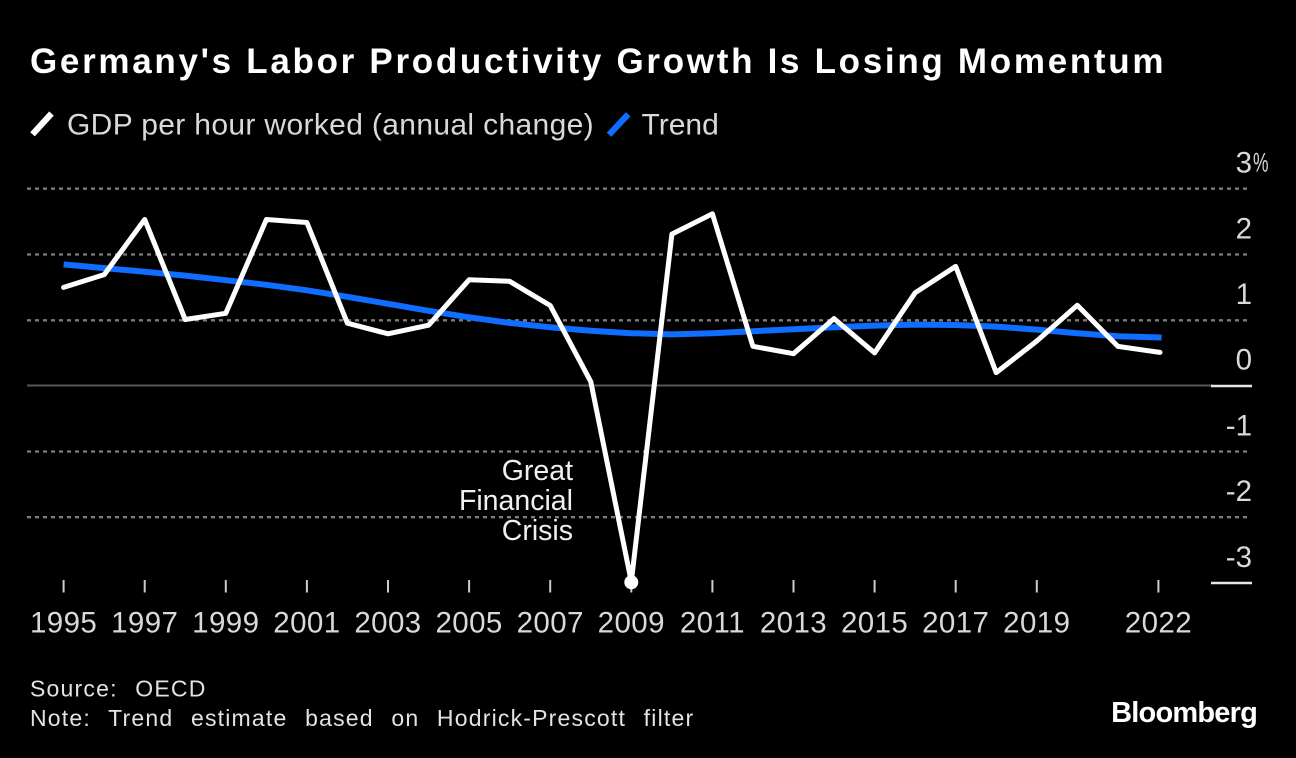 This screenshot has width=1296, height=758. What do you see at coordinates (1239, 557) in the screenshot?
I see `svg-text: -3` at bounding box center [1239, 557].